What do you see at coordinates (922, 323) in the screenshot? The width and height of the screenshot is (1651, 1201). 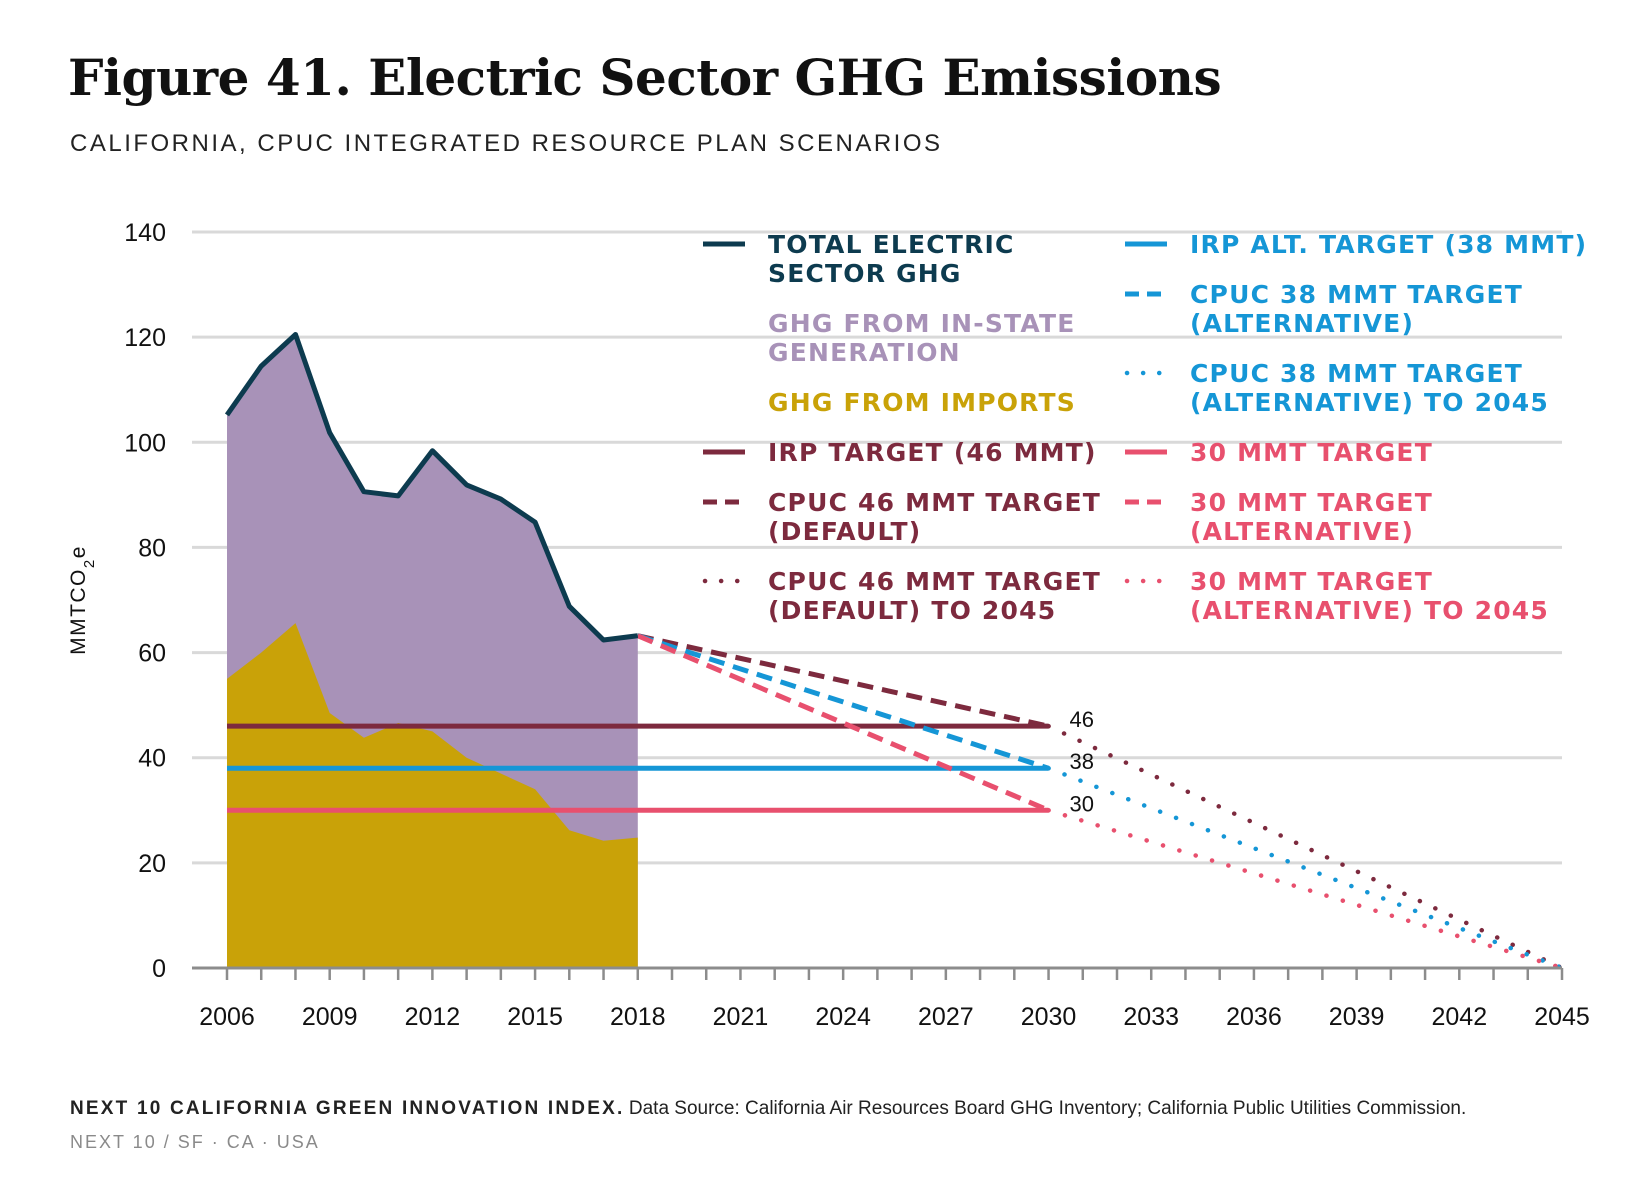 I see `legend-label: GHG FROM IN-STATE` at bounding box center [922, 323].